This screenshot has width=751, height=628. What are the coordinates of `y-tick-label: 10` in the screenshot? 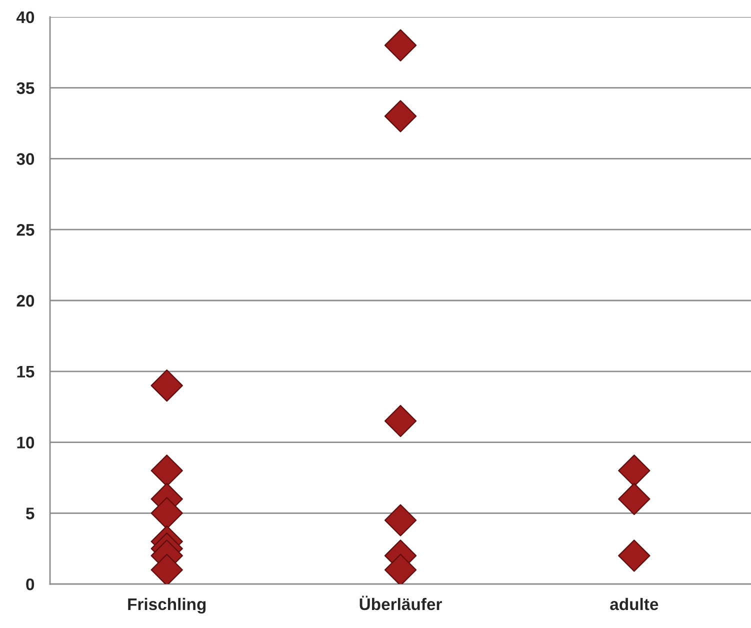 It's located at (25, 442).